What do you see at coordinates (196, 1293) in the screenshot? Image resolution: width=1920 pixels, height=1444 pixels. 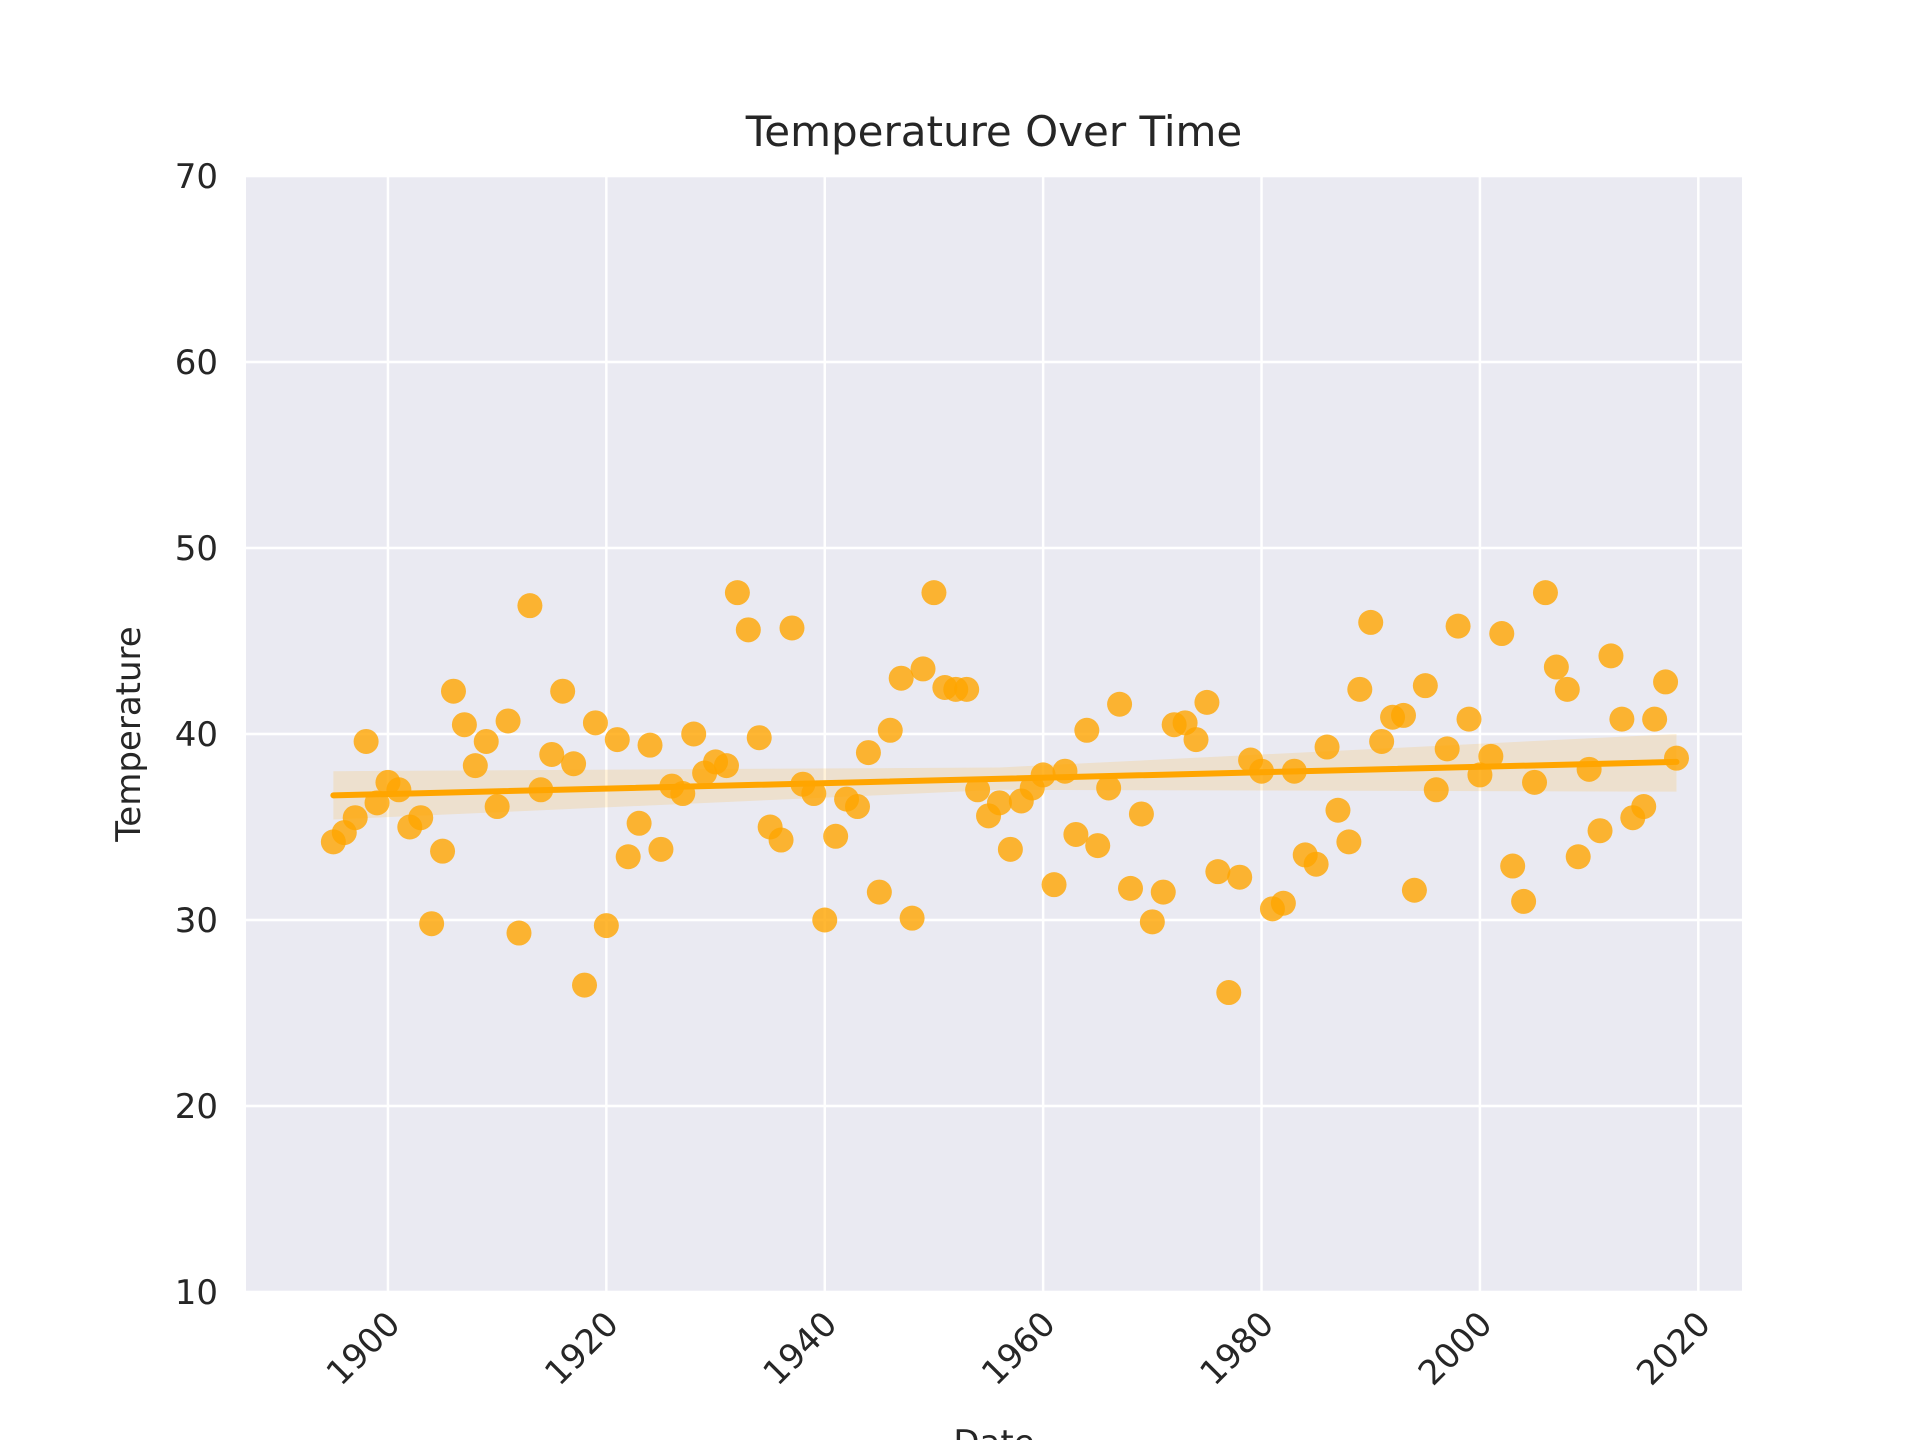 I see `y-tick-label: 10` at bounding box center [196, 1293].